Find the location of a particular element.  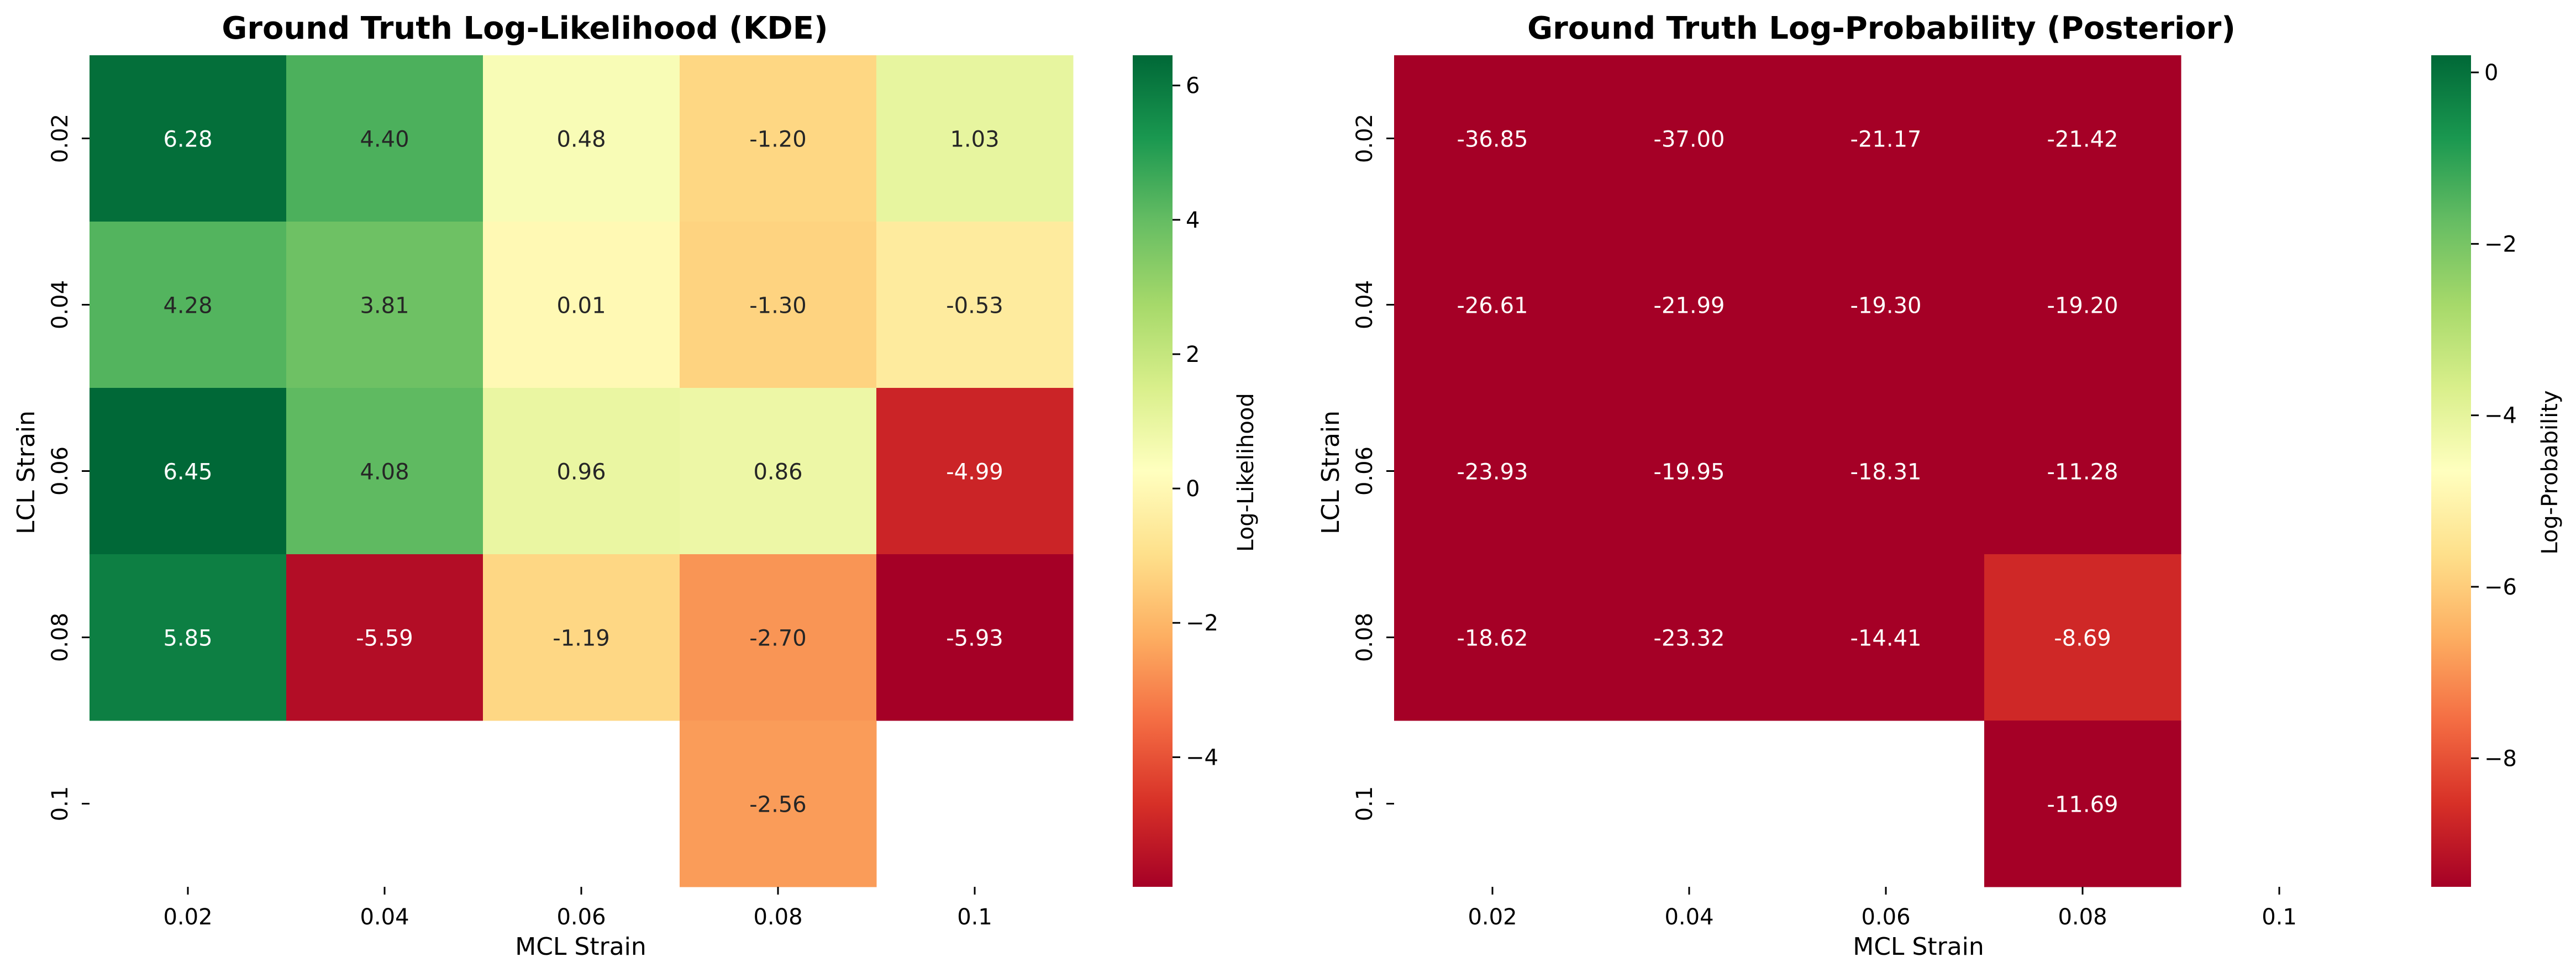

x-tick-label: 0.04 is located at coordinates (384, 917).